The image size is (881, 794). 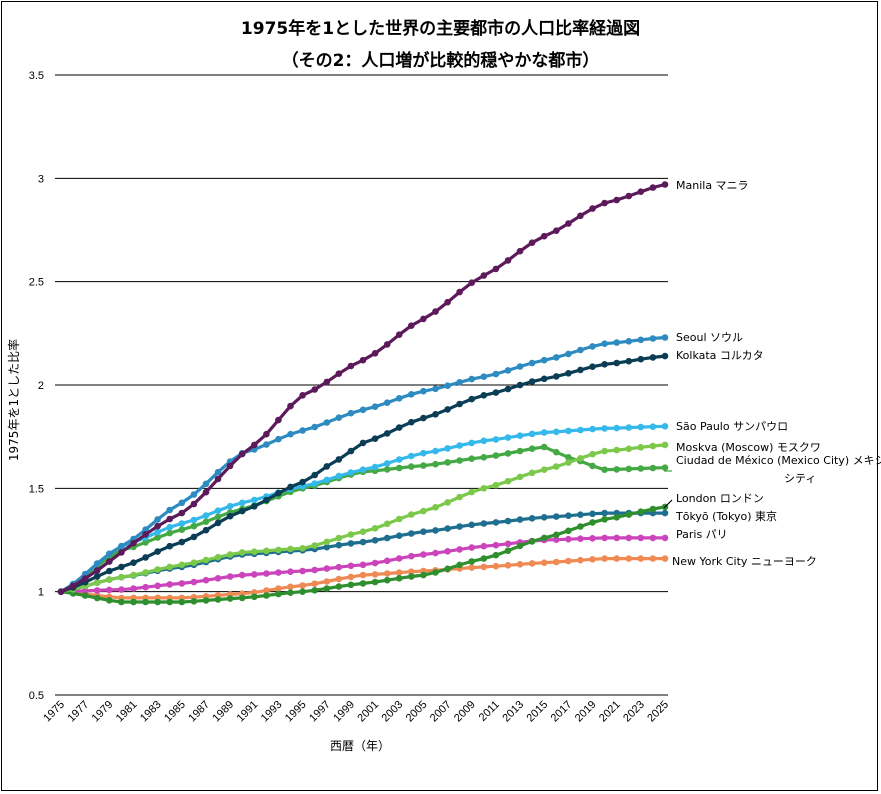 What do you see at coordinates (151, 712) in the screenshot?
I see `x-tick-label: 1983` at bounding box center [151, 712].